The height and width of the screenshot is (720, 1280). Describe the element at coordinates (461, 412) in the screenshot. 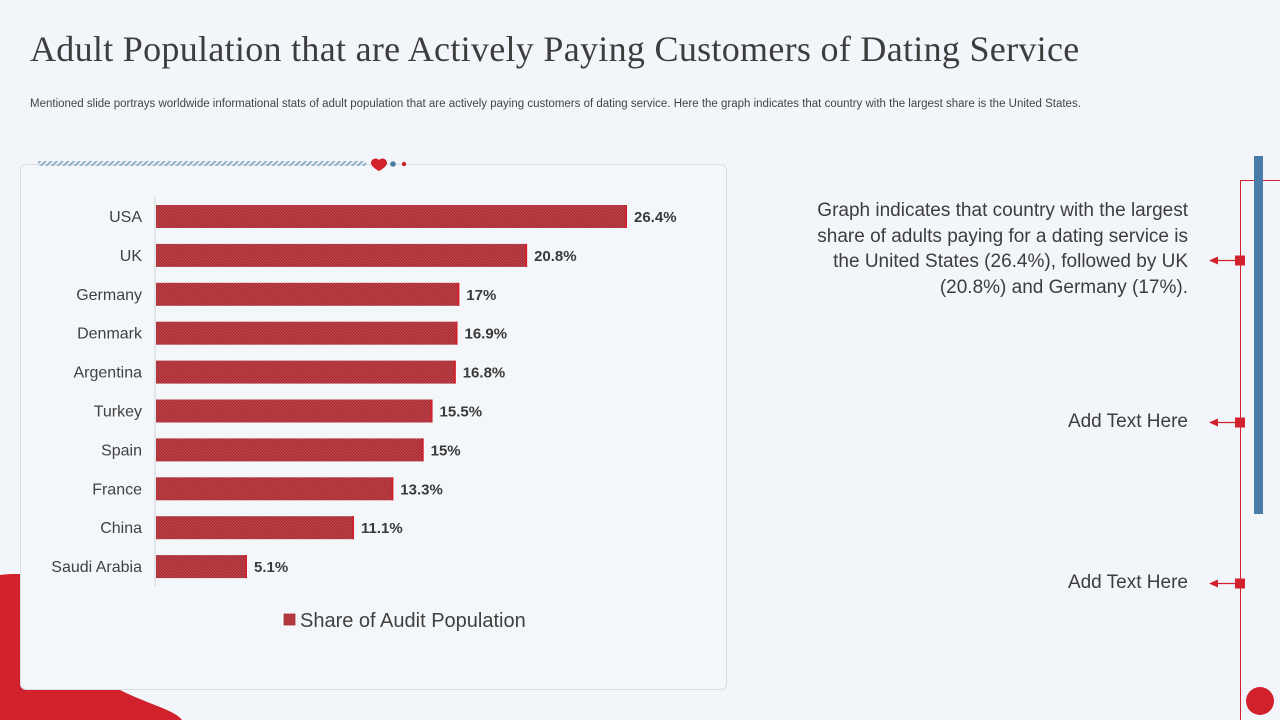

I see `value-label: 15.5%` at that location.